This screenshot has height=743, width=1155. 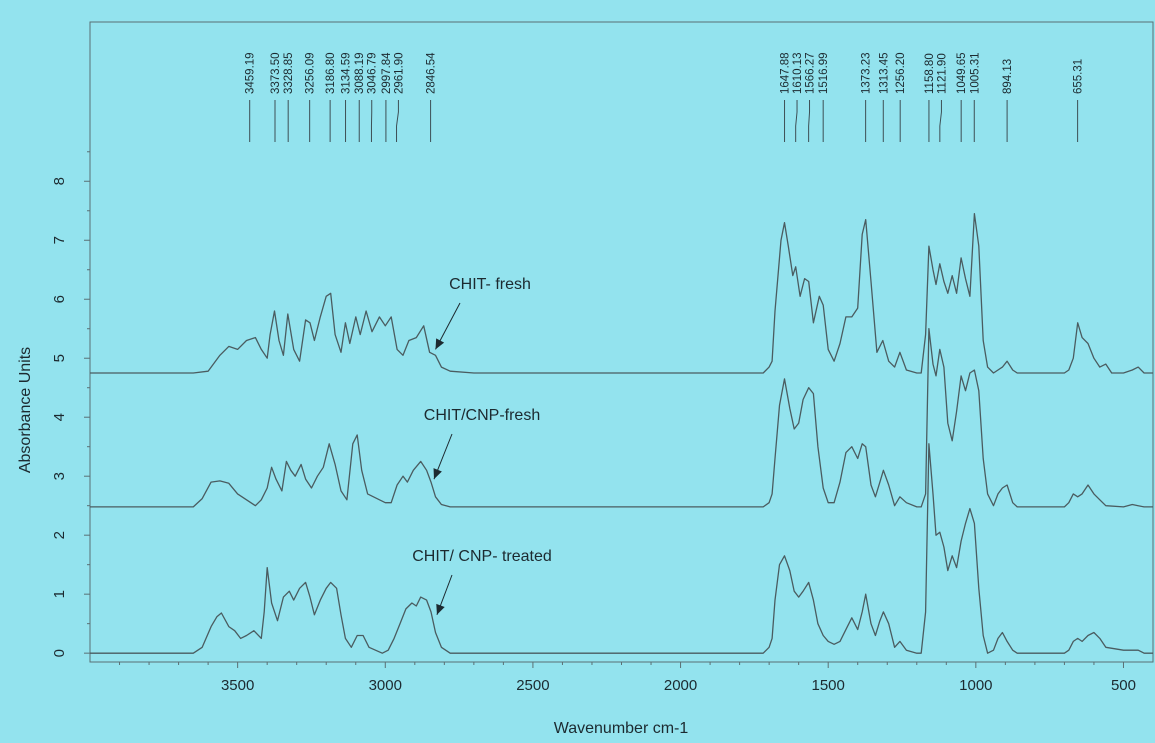 What do you see at coordinates (59, 299) in the screenshot?
I see `y-tick-label-6: 6` at bounding box center [59, 299].